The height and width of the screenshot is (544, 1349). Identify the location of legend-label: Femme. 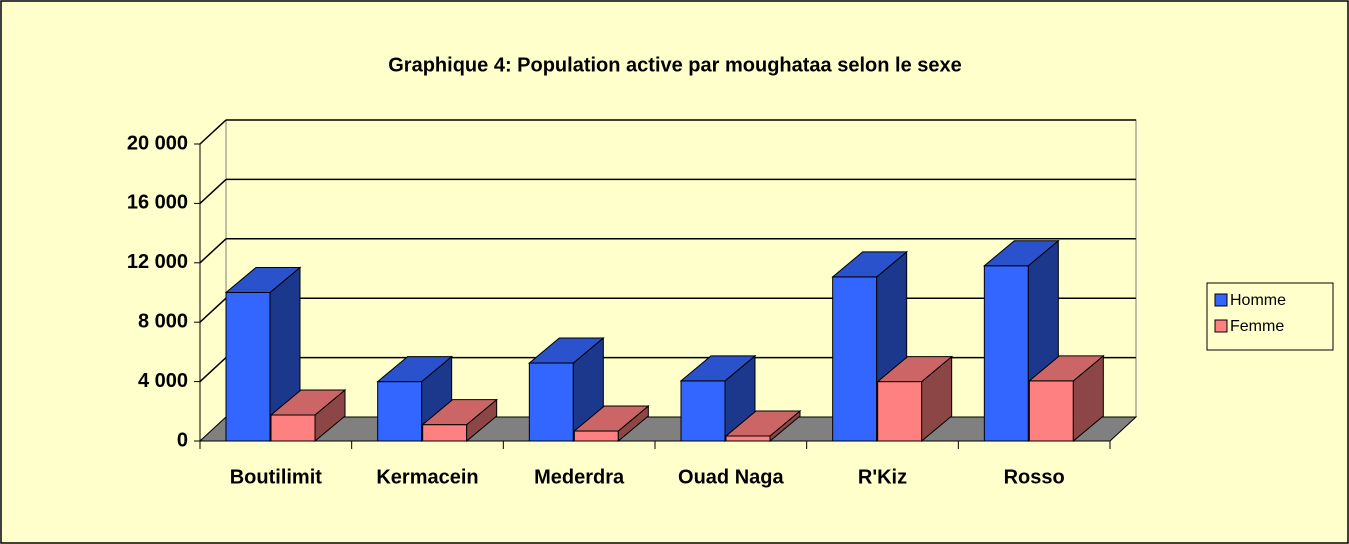
(1257, 326).